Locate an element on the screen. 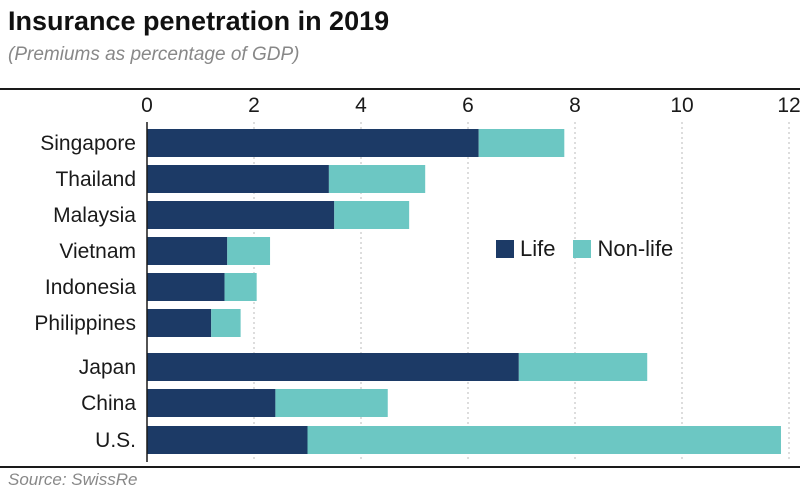 The height and width of the screenshot is (500, 800). legend-label-non-life: Non-life is located at coordinates (635, 248).